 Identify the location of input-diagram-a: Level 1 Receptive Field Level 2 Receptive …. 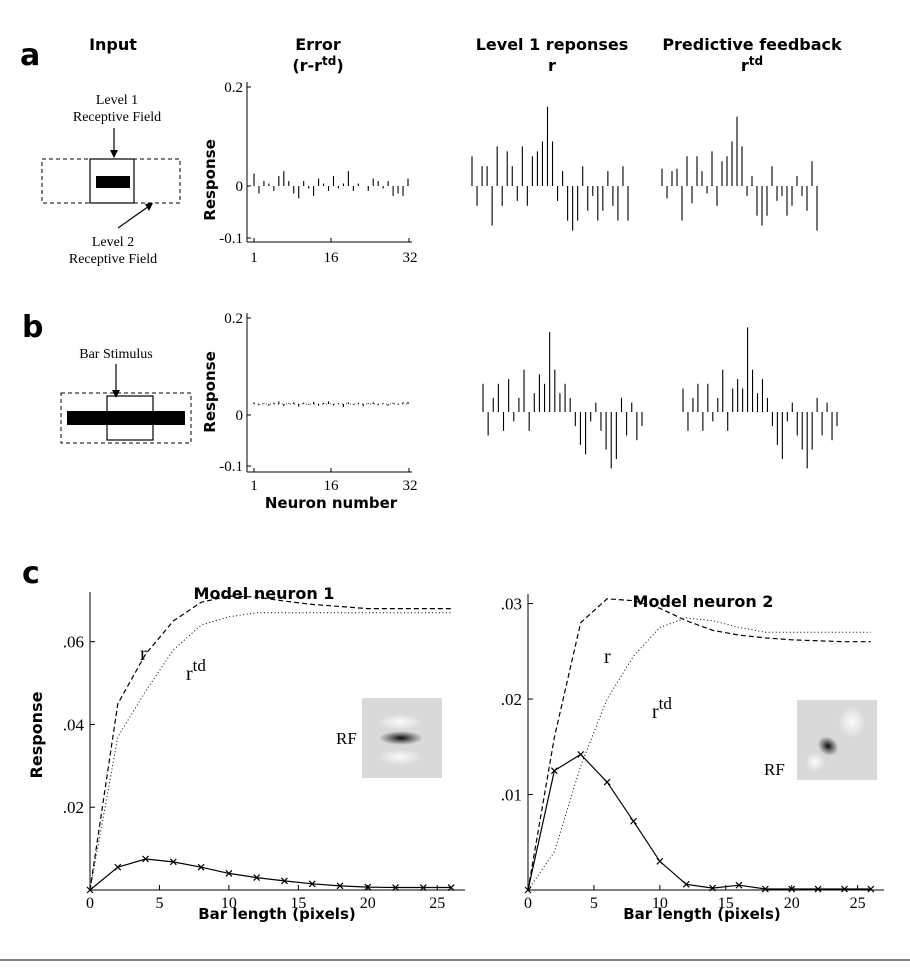
(111, 180).